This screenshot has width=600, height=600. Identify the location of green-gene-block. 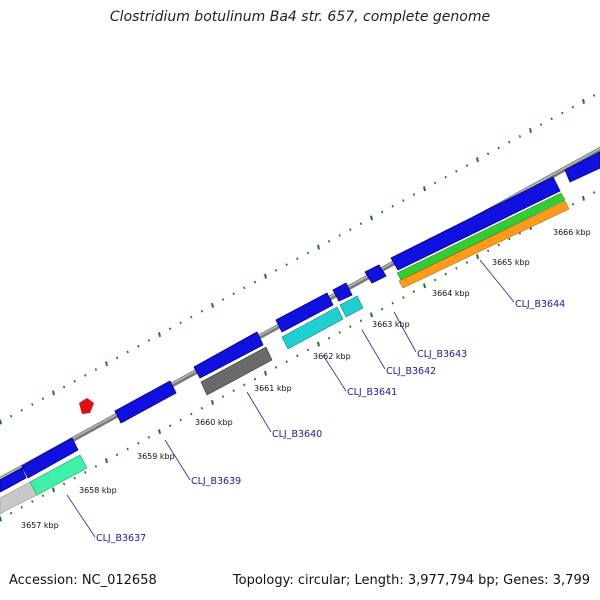
(58, 475).